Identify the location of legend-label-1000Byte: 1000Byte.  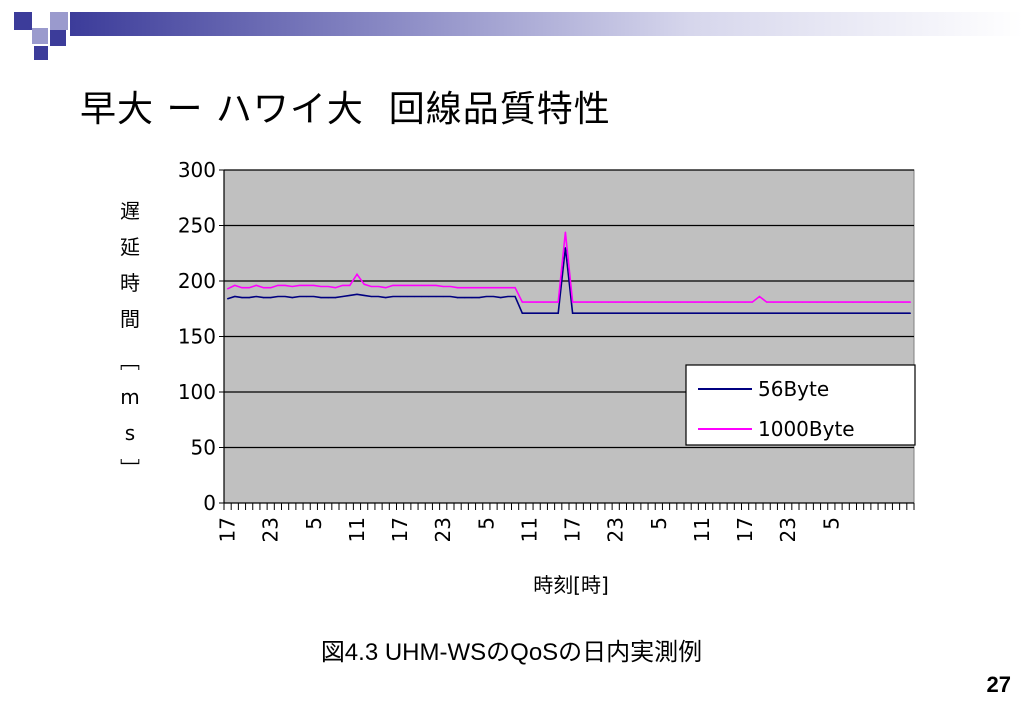
(806, 429).